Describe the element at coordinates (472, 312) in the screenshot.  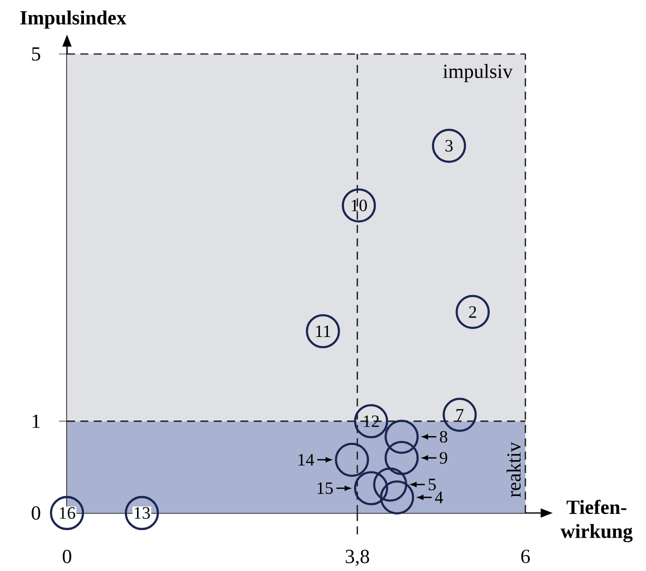
I see `annotation: 2` at that location.